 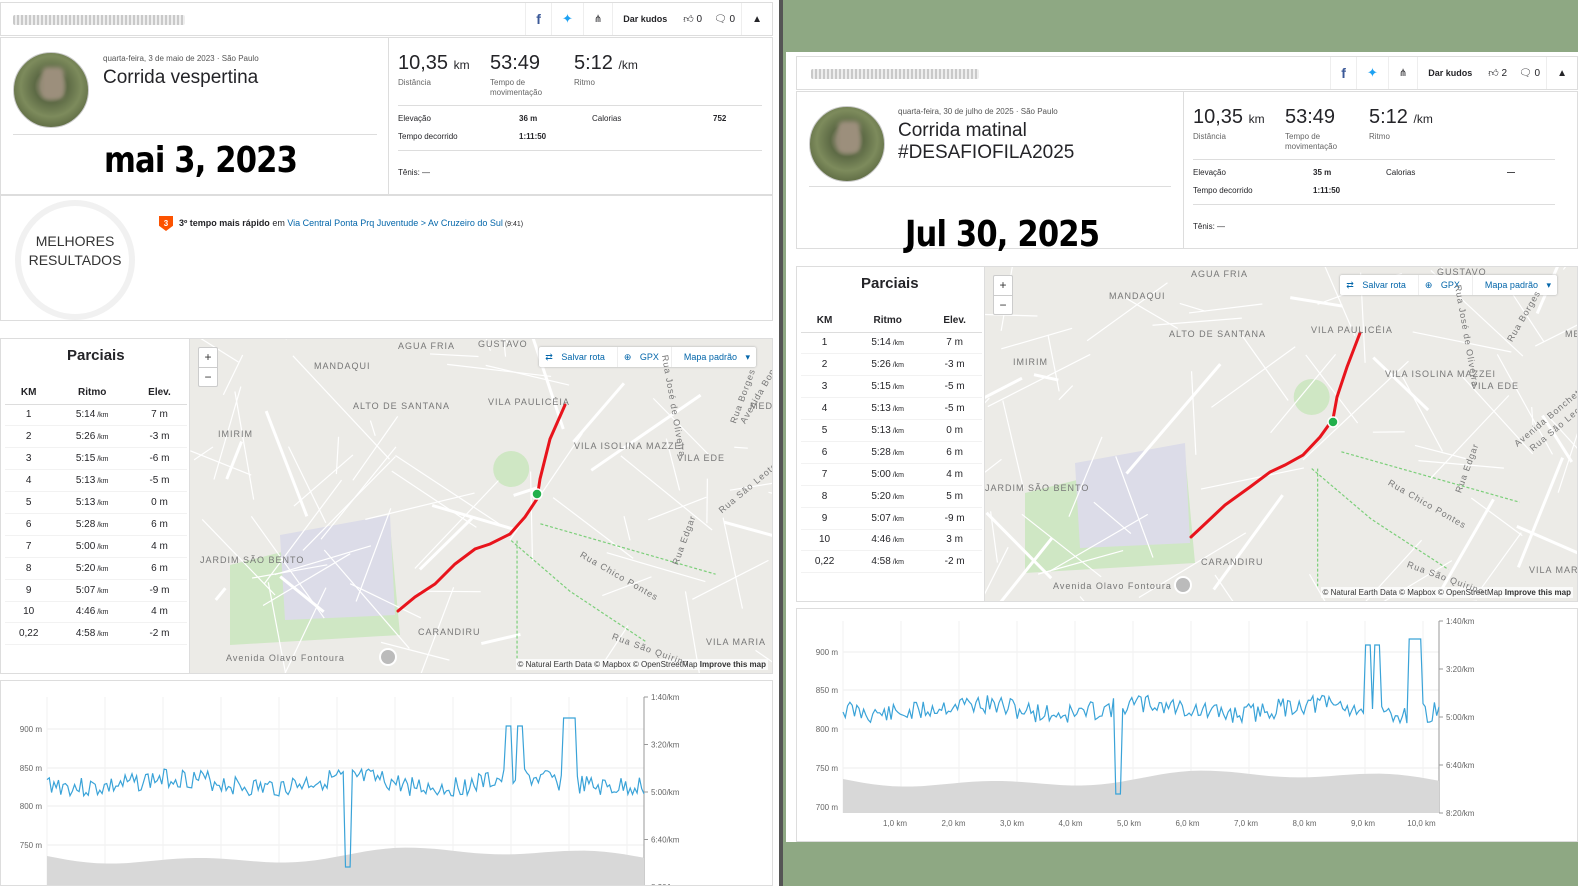 What do you see at coordinates (954, 343) in the screenshot?
I see `split-elev: 7 m` at bounding box center [954, 343].